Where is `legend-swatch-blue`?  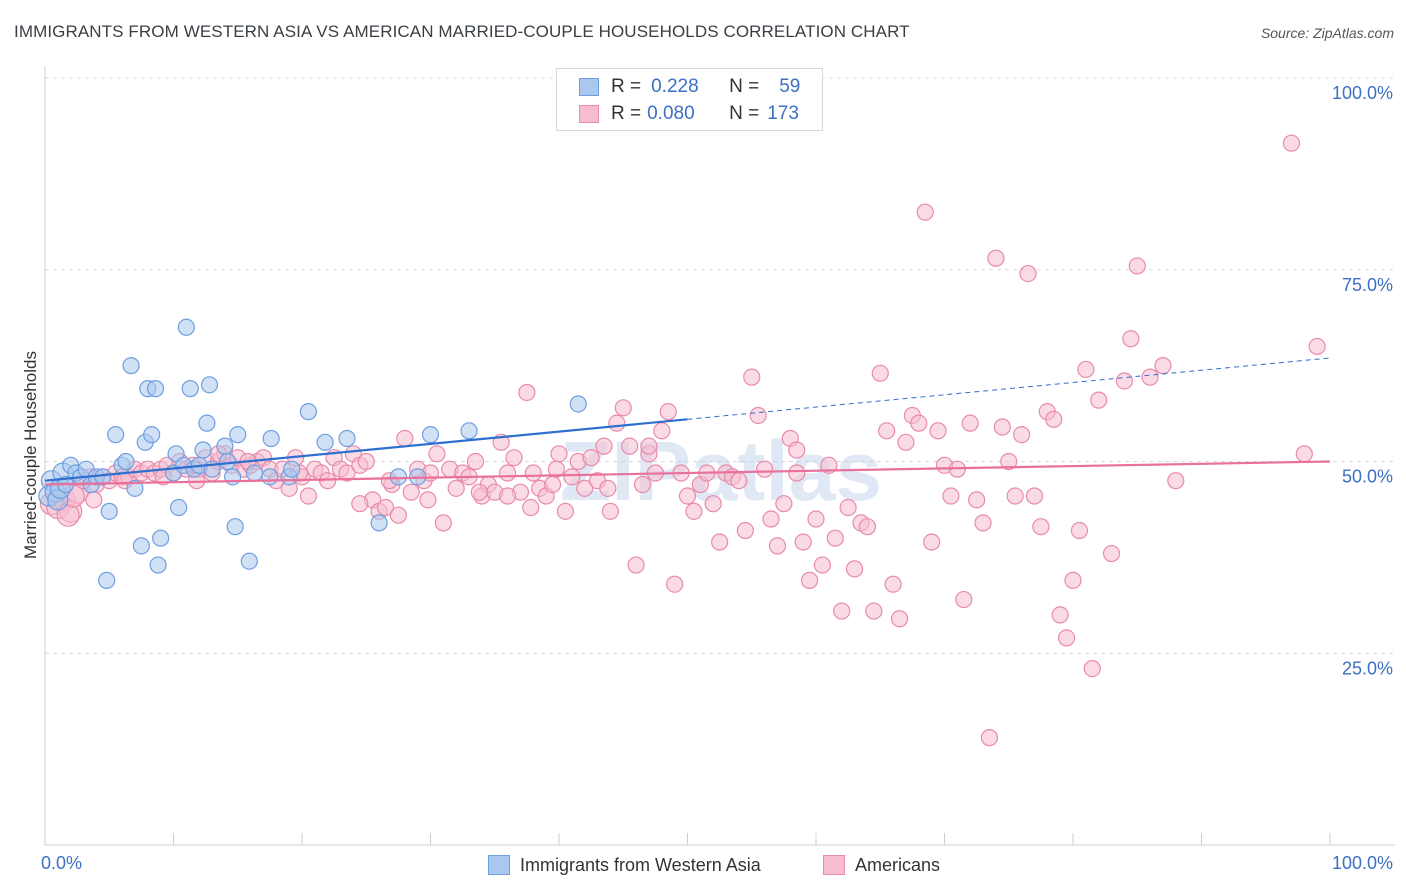
legend-swatch-blue is located at coordinates (589, 87).